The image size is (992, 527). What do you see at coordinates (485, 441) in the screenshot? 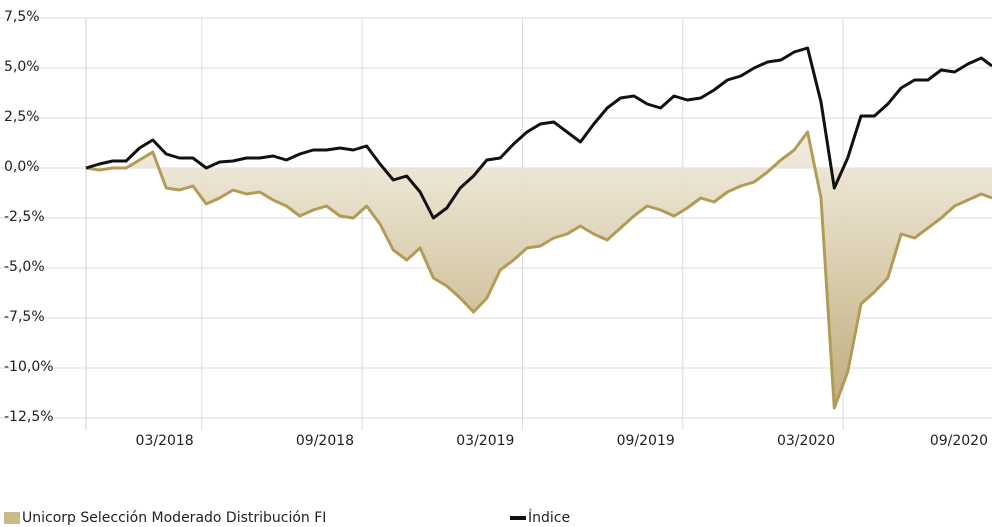
I see `x-tick-label: 03/2019` at bounding box center [485, 441].